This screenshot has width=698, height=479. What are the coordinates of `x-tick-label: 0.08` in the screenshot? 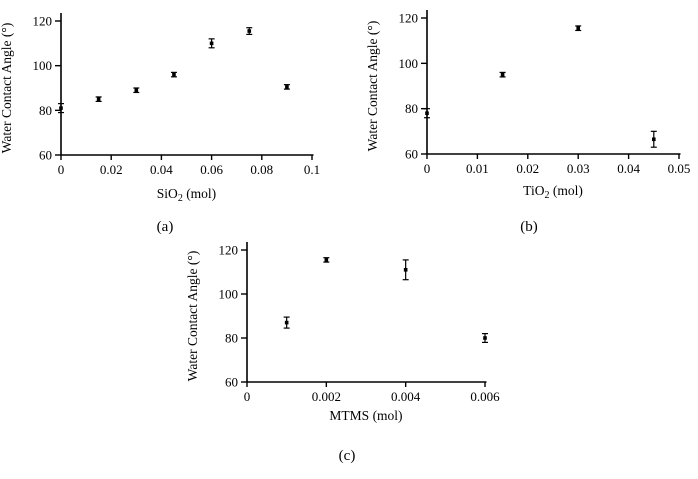 It's located at (261, 169).